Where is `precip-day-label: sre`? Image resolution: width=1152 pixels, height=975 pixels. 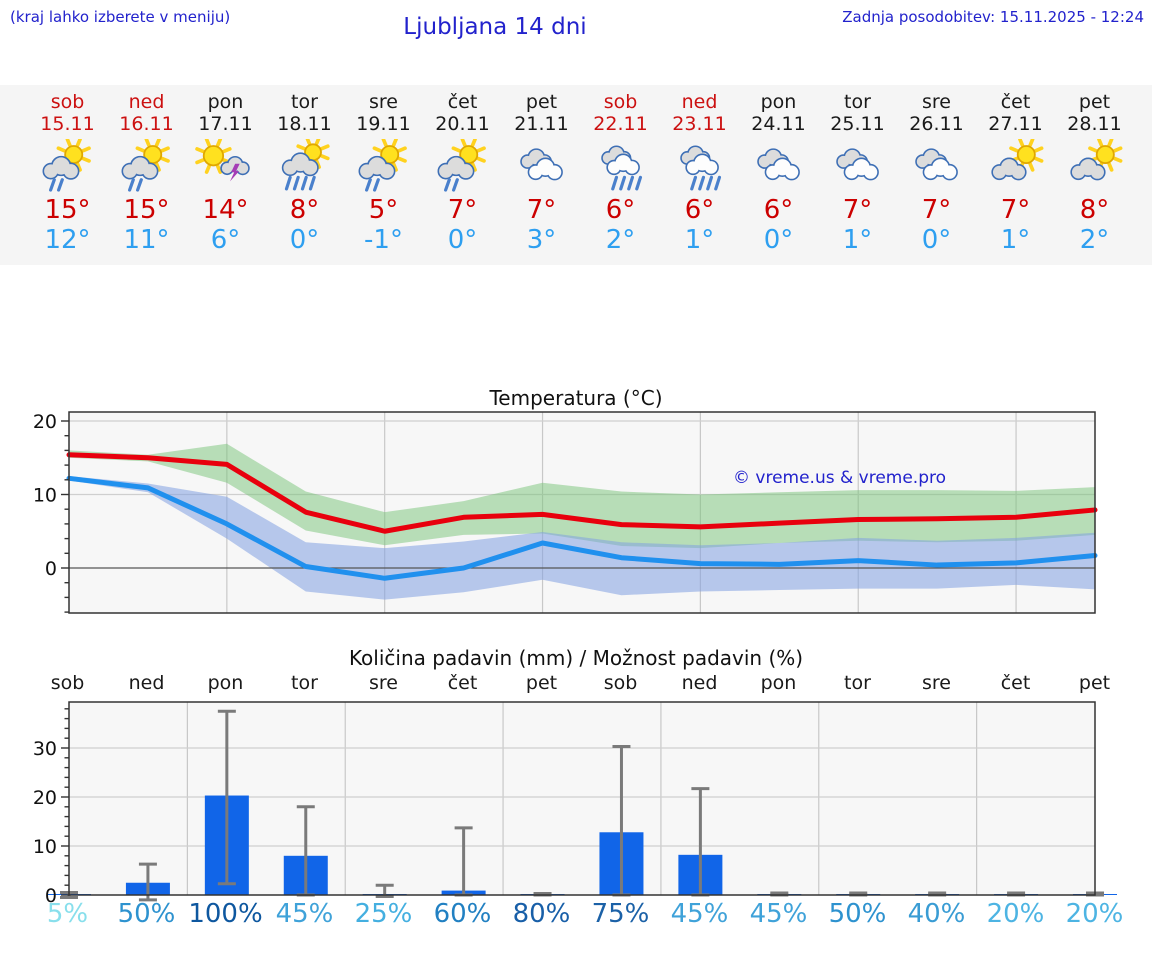
precip-day-label: sre is located at coordinates (383, 683).